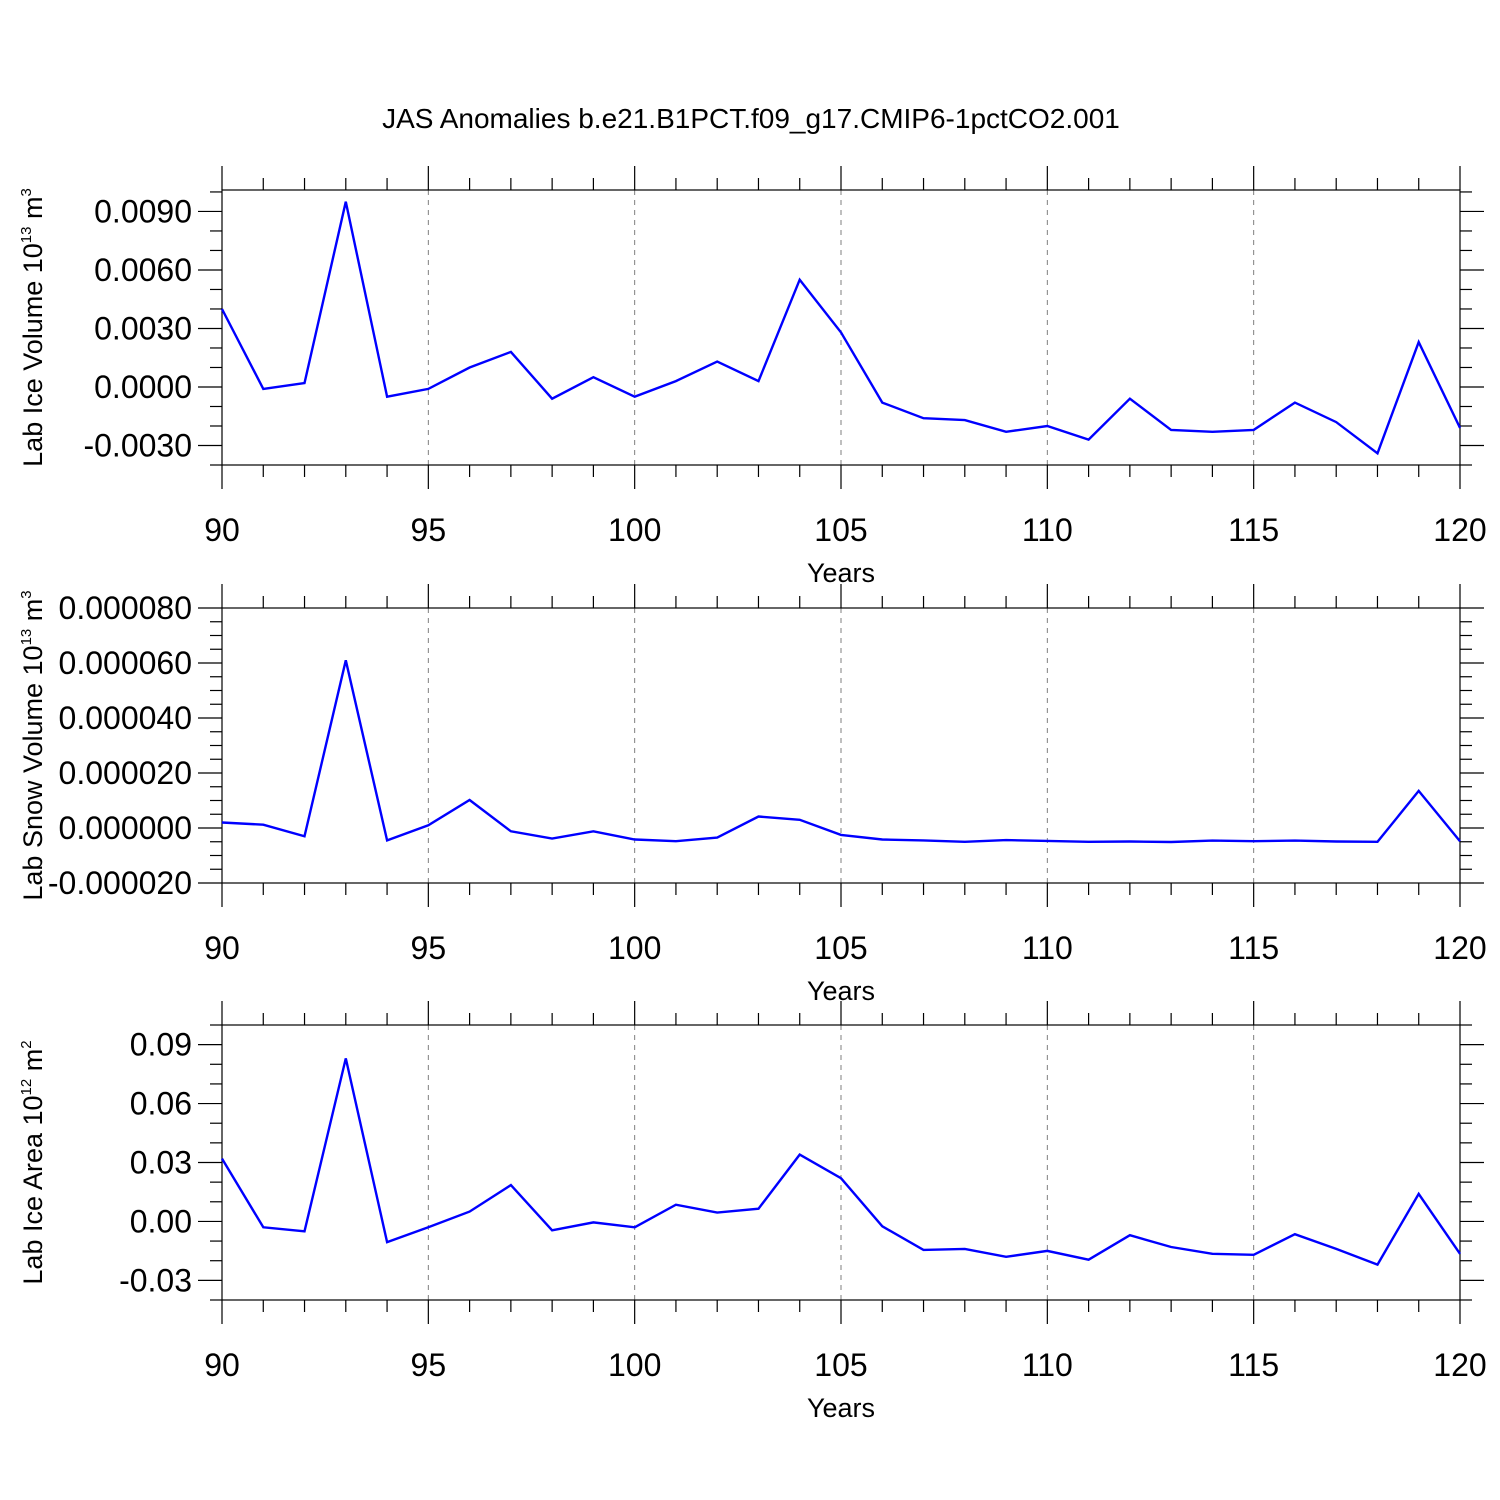 The width and height of the screenshot is (1500, 1500). Describe the element at coordinates (143, 387) in the screenshot. I see `y-tick-label: 0.0000` at that location.